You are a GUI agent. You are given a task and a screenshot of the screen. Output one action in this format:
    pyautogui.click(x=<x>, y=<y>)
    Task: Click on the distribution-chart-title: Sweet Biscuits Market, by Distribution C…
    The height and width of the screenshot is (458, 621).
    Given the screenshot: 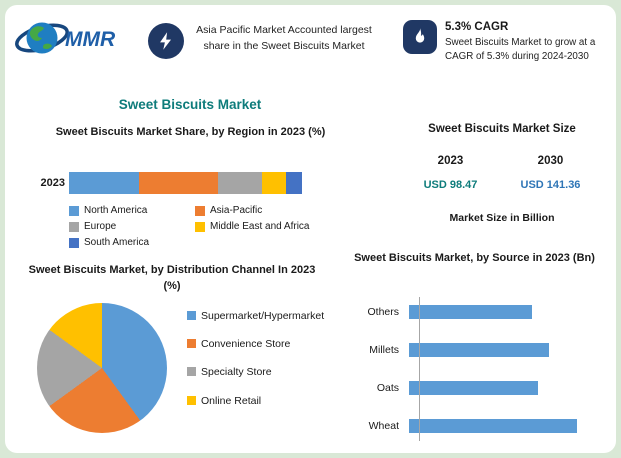 What is the action you would take?
    pyautogui.click(x=172, y=278)
    